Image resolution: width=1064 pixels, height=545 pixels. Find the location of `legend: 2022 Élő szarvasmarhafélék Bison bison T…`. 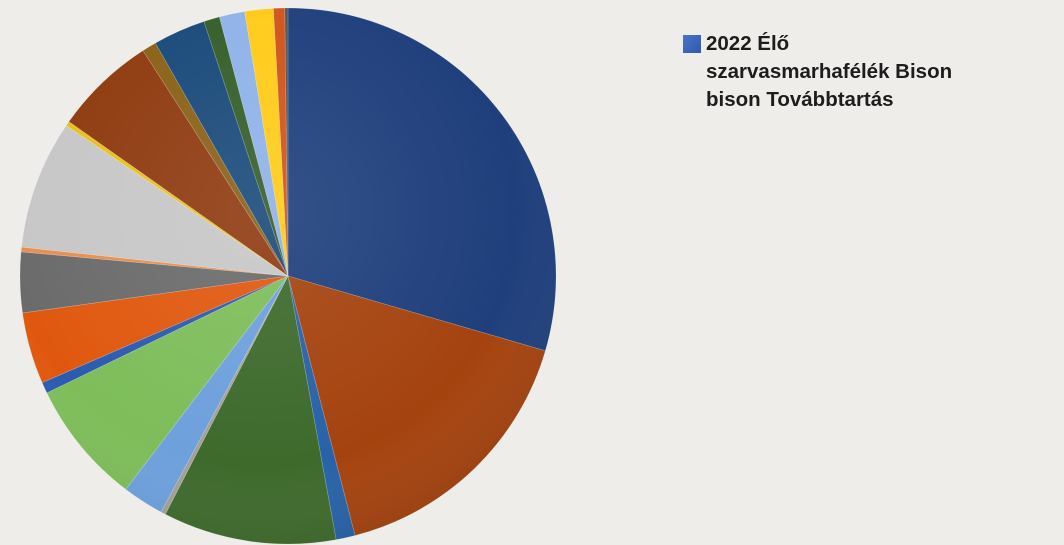

legend: 2022 Élő szarvasmarhafélék Bison bison T… is located at coordinates (873, 72).